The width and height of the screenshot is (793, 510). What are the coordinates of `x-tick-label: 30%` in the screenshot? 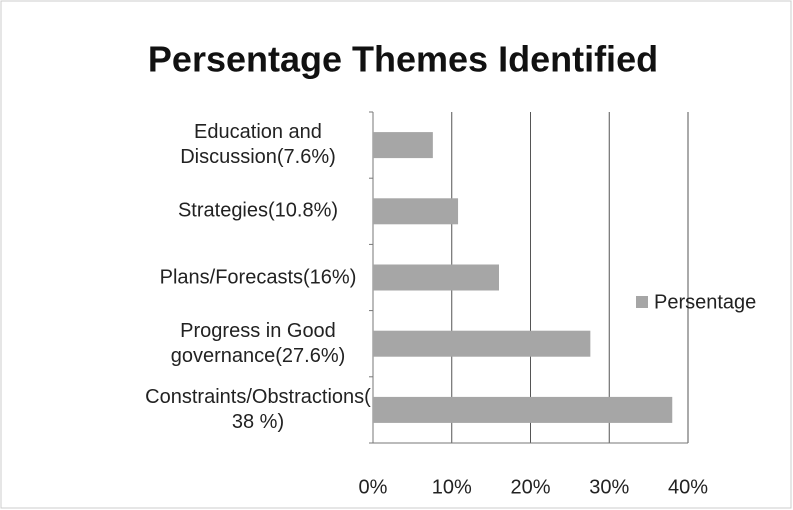 It's located at (609, 487).